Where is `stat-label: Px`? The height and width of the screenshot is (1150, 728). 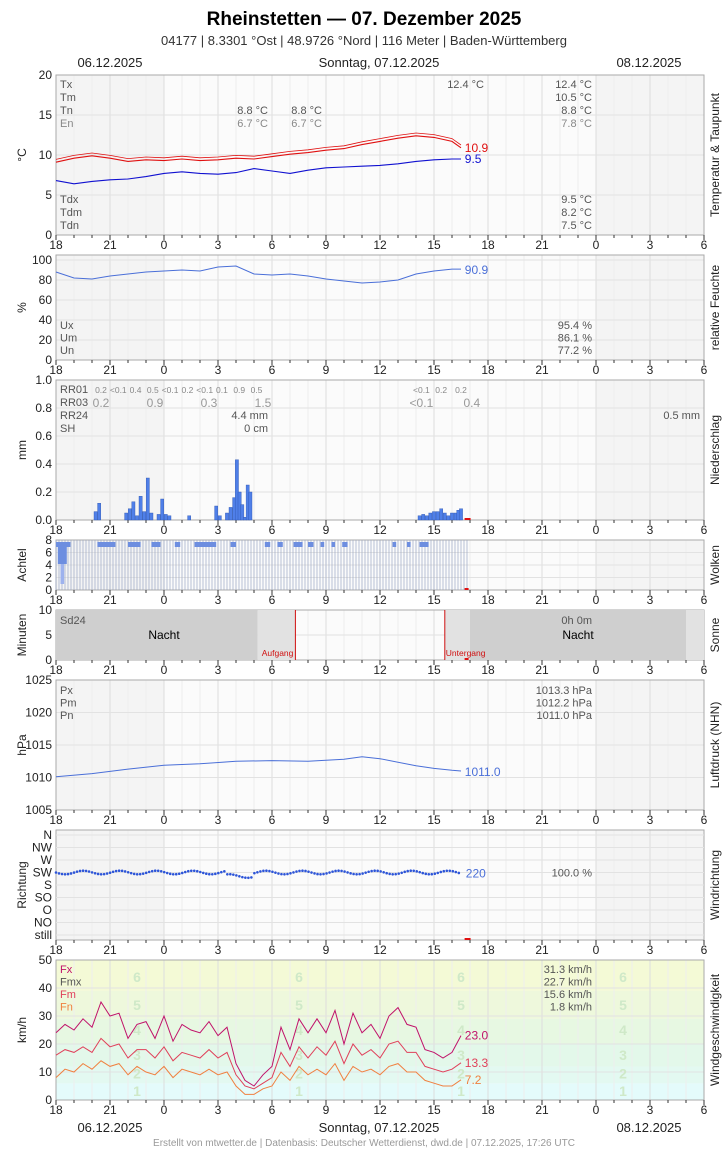 stat-label: Px is located at coordinates (66, 691).